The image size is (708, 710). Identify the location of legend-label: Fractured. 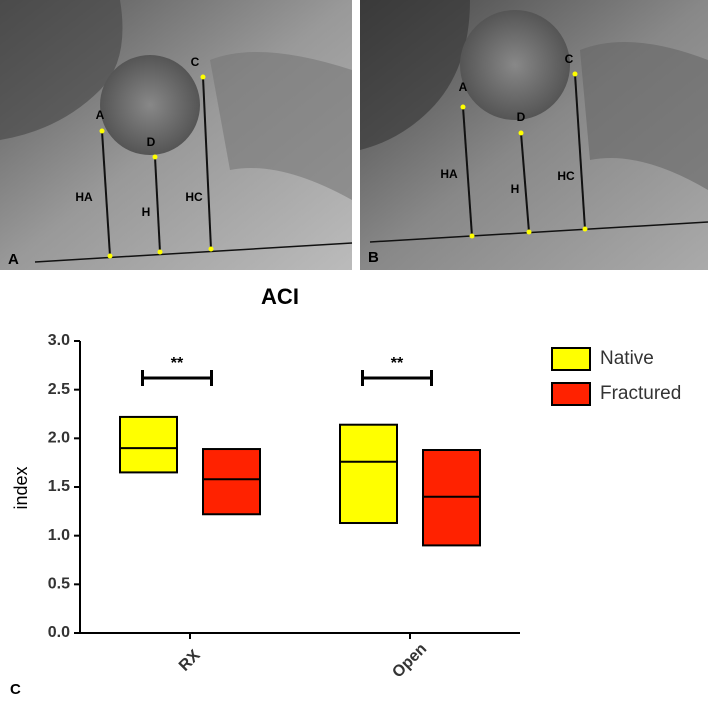
(640, 393).